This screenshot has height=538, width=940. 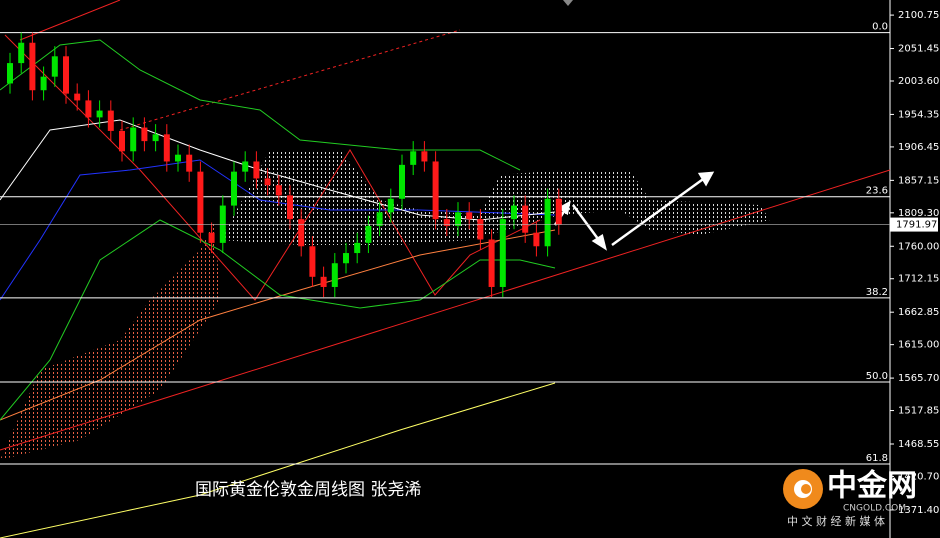 I want to click on y-tick-label: 1954.35, so click(x=918, y=114).